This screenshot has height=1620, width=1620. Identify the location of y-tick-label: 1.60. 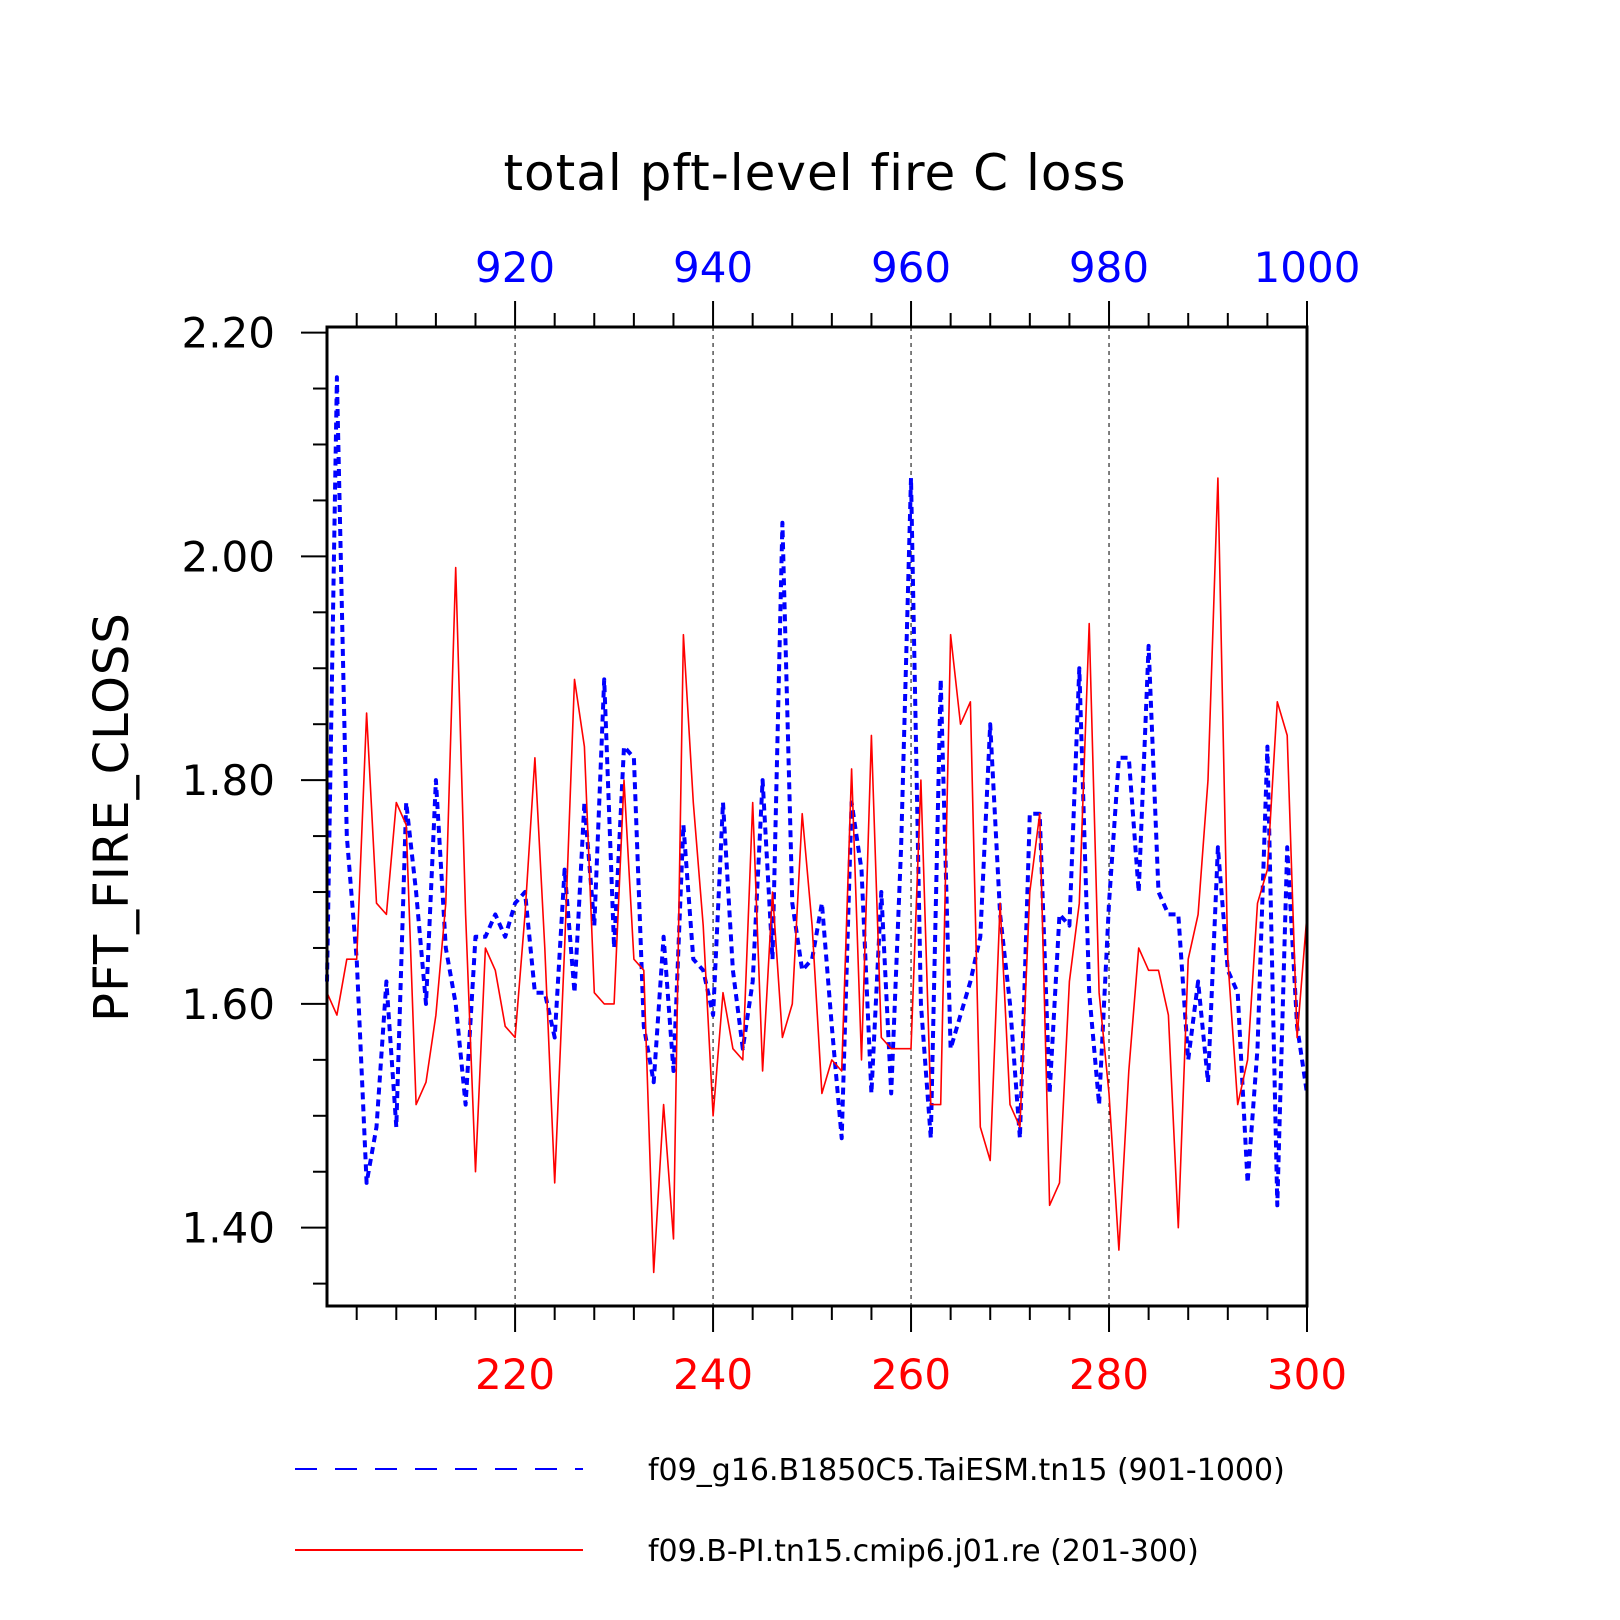
(228, 1004).